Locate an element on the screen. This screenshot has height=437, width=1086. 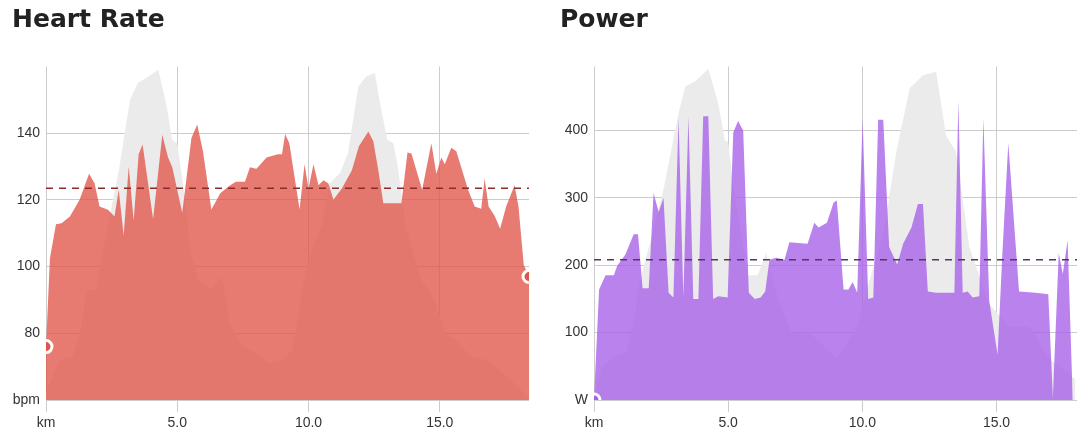
y-tick-label: 140 is located at coordinates (28, 131).